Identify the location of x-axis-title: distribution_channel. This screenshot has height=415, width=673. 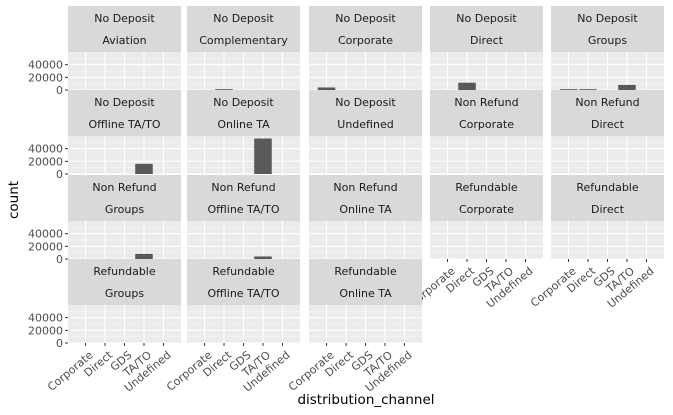
(365, 400).